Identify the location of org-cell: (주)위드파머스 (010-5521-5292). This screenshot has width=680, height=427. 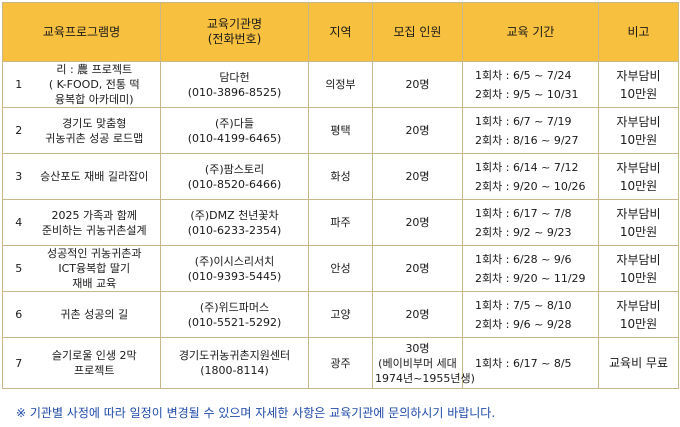
(234, 314).